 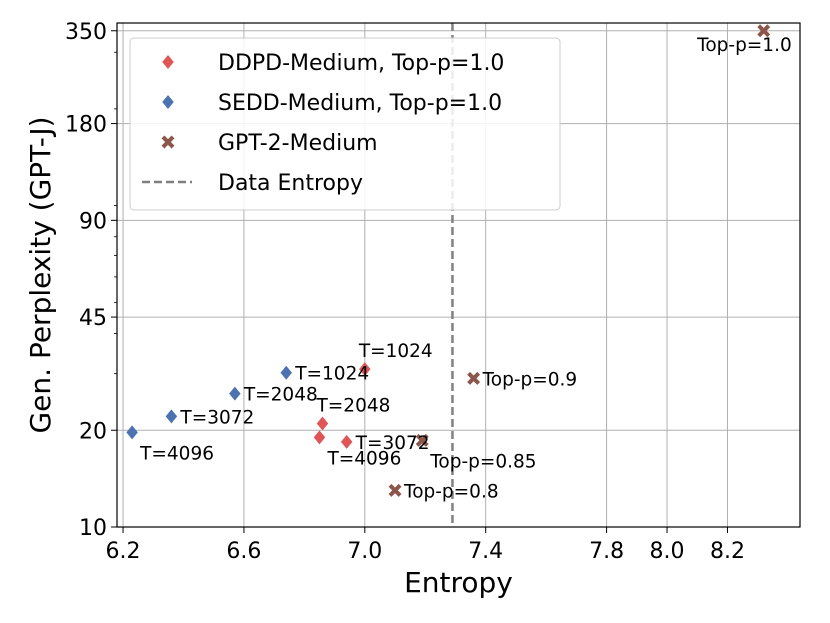 What do you see at coordinates (290, 183) in the screenshot?
I see `legend-label: Data Entropy` at bounding box center [290, 183].